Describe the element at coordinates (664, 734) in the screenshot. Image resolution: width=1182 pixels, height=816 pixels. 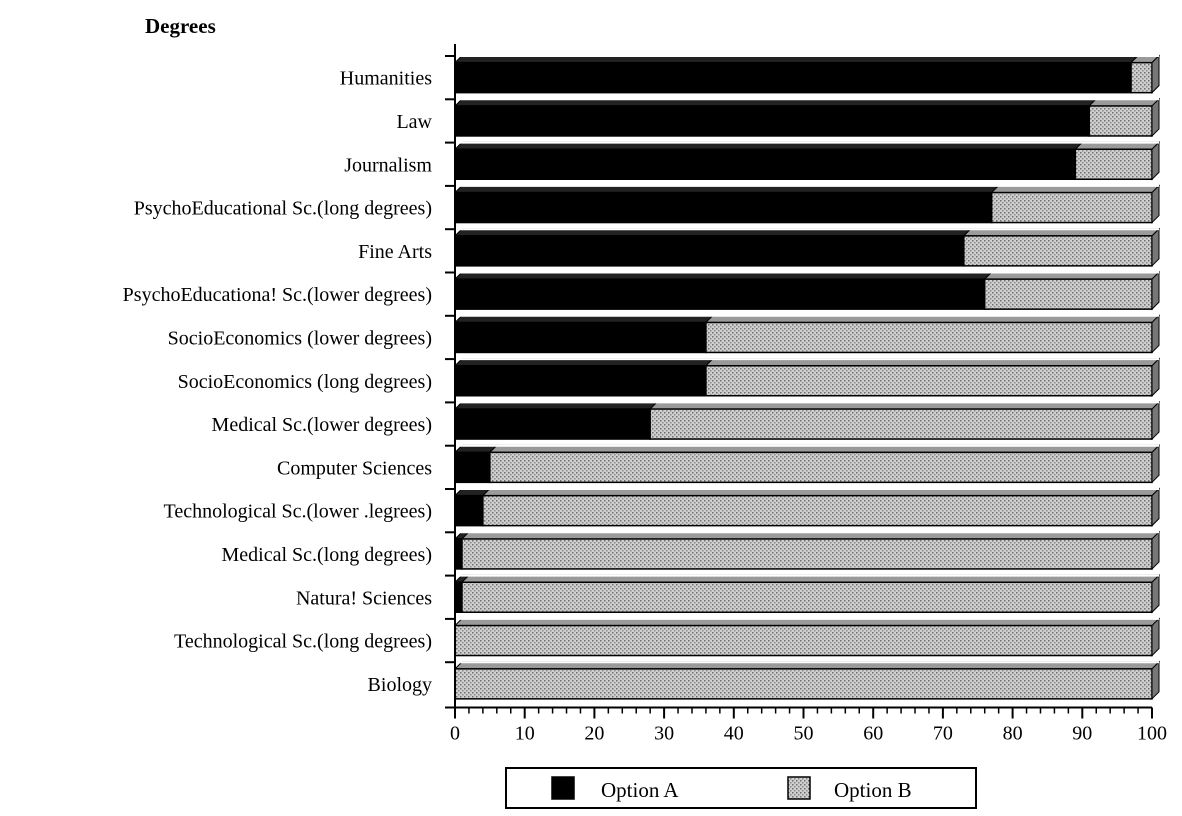
I see `x-tick-label-30: 30` at that location.